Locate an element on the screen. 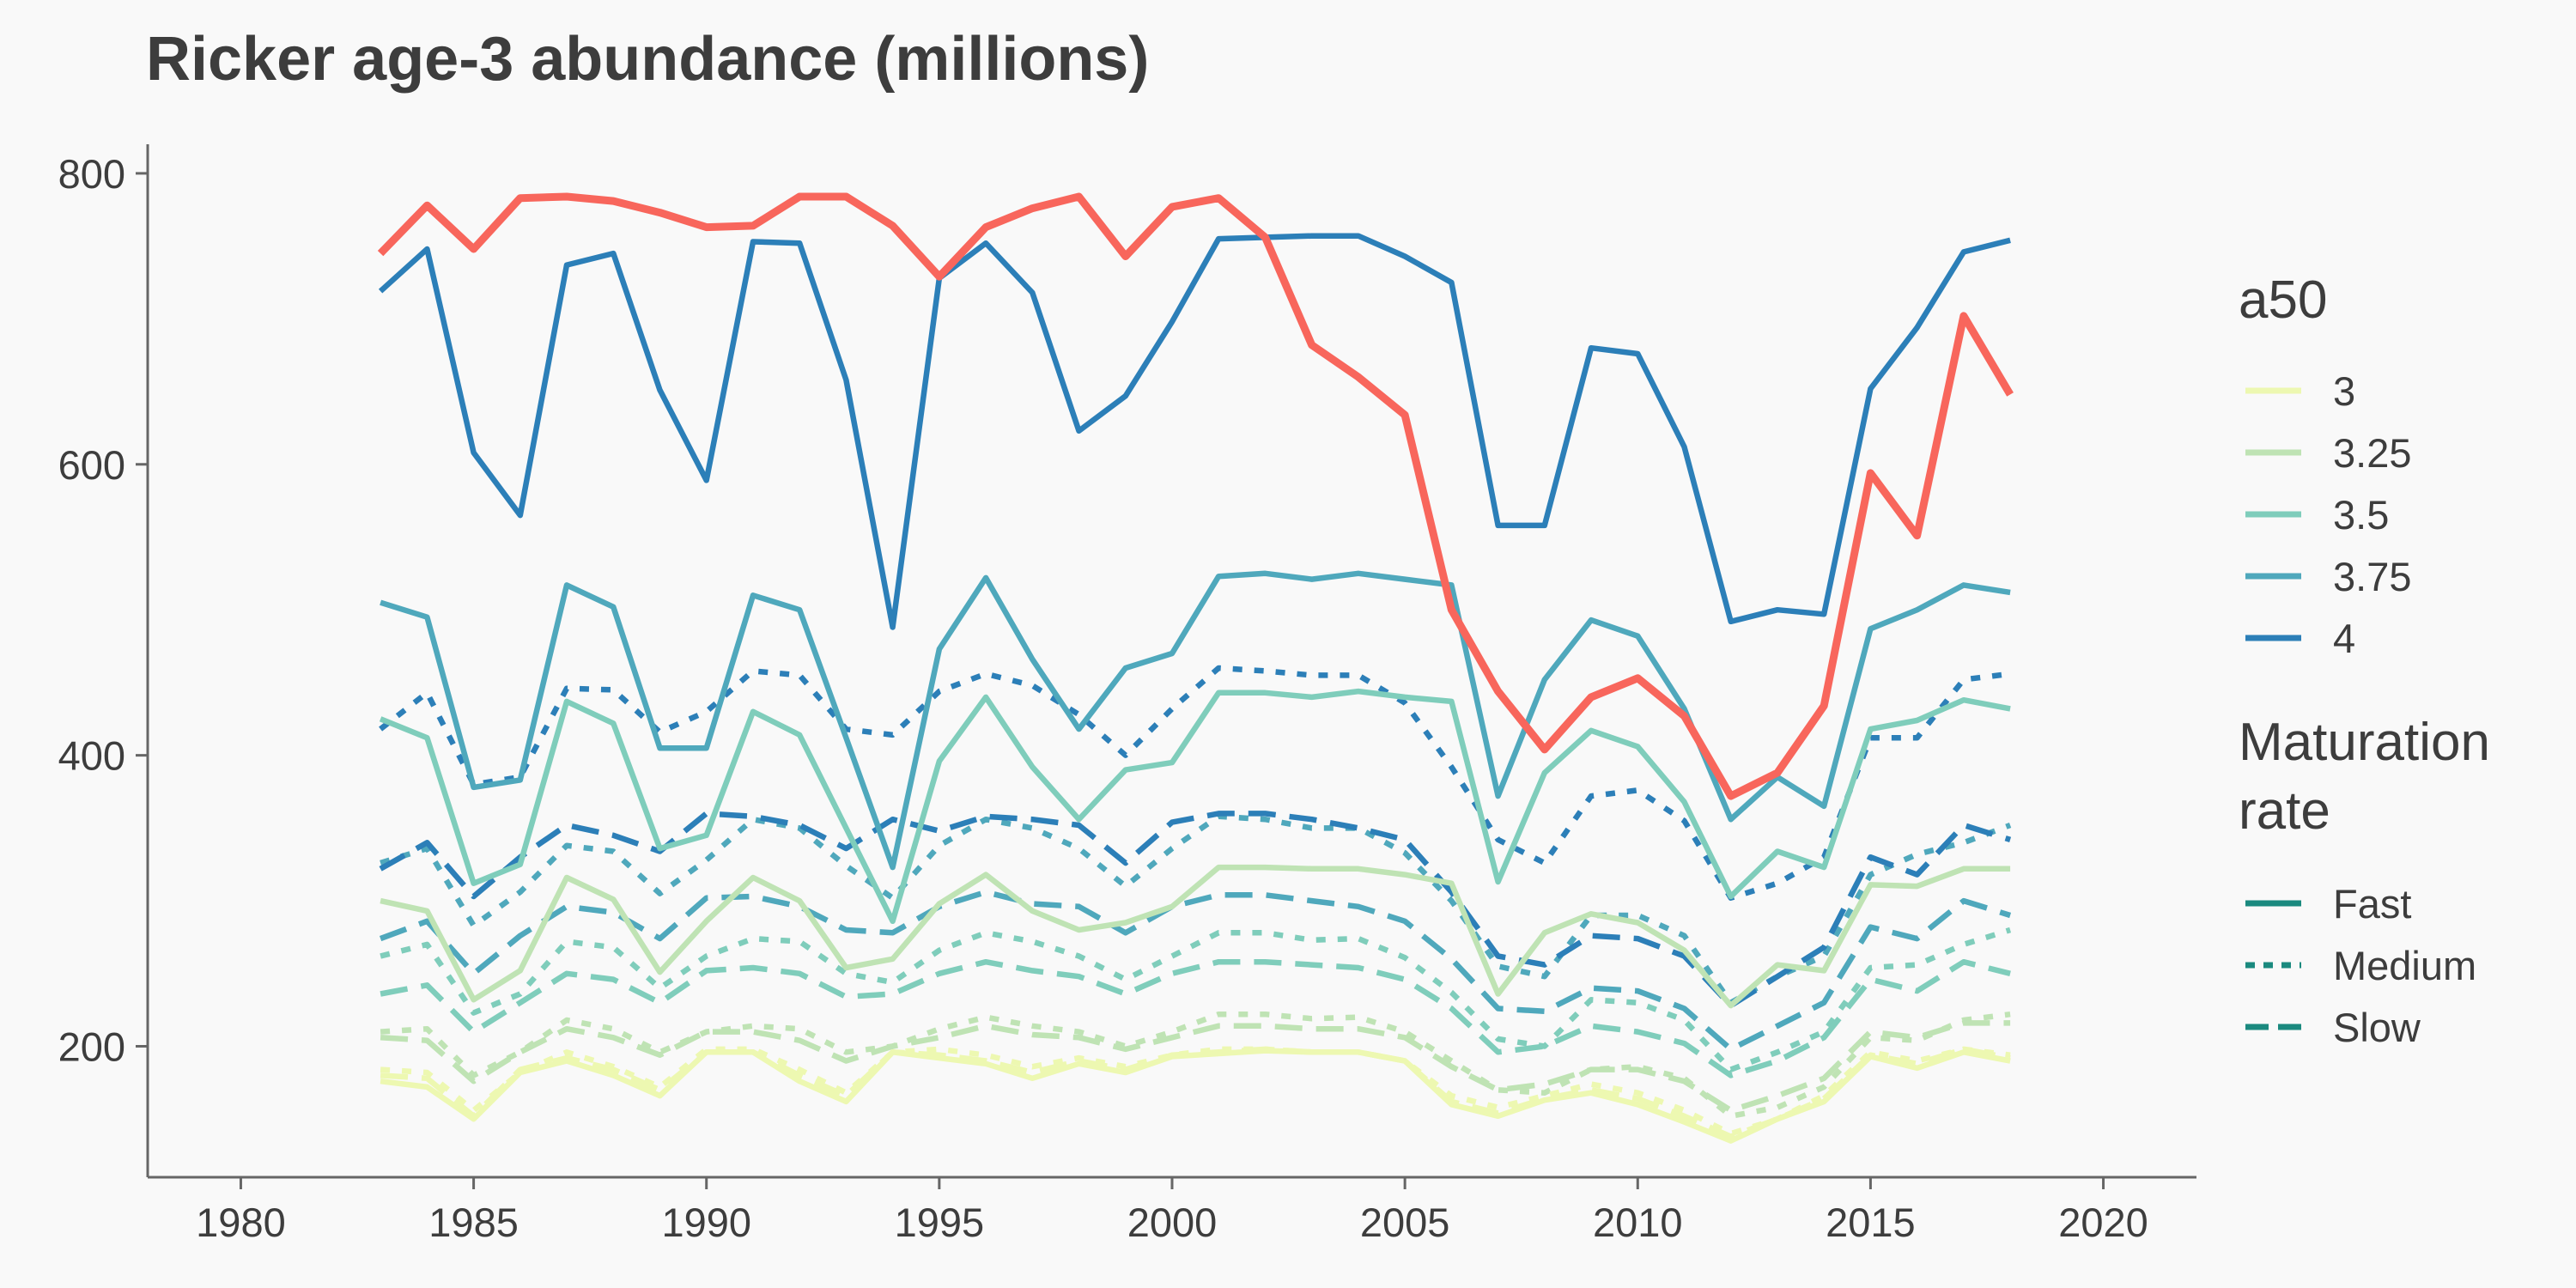  series-line-a50-3_5-medium is located at coordinates (1196, 999).